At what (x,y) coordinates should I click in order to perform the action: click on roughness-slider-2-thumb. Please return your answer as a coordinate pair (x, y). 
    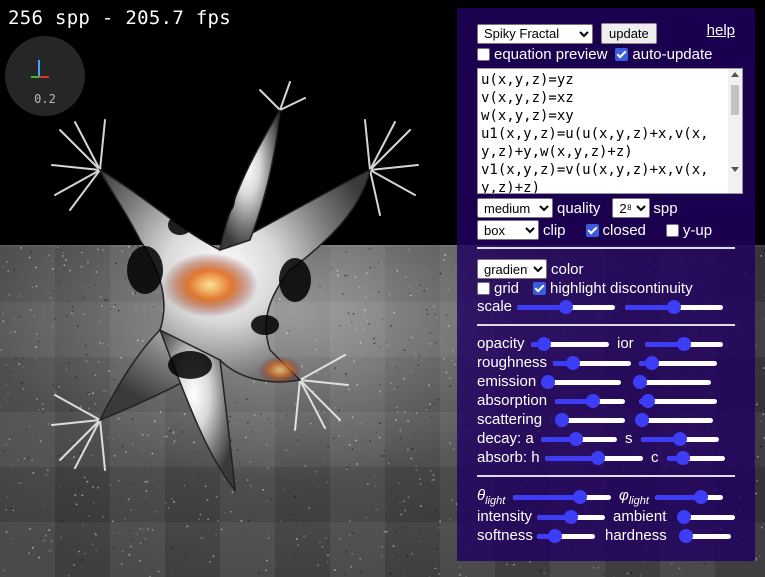
    Looking at the image, I should click on (652, 362).